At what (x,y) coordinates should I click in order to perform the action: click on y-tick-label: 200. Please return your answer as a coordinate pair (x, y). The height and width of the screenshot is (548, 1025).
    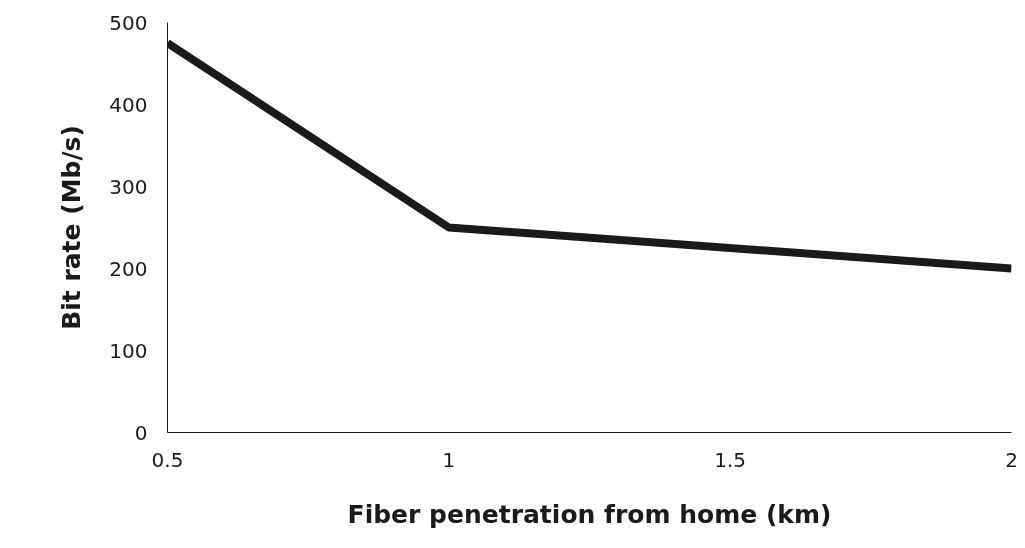
    Looking at the image, I should click on (128, 268).